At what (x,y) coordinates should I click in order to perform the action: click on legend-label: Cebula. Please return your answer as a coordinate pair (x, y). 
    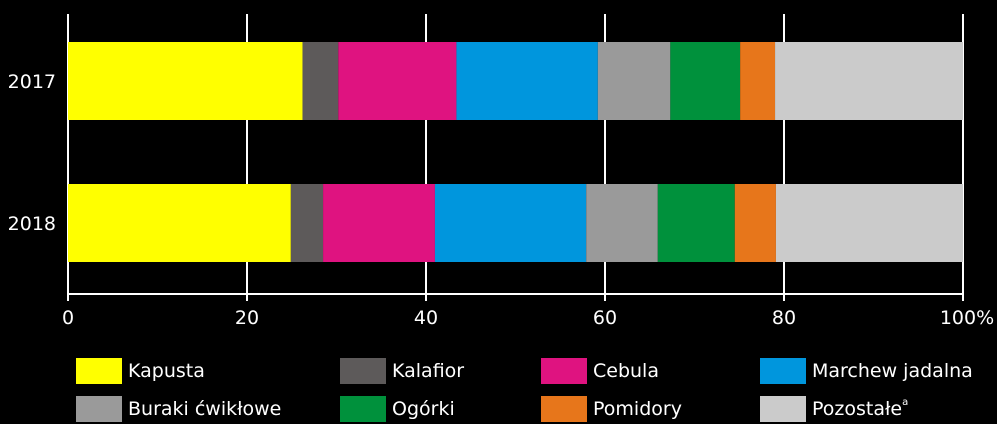
    Looking at the image, I should click on (626, 371).